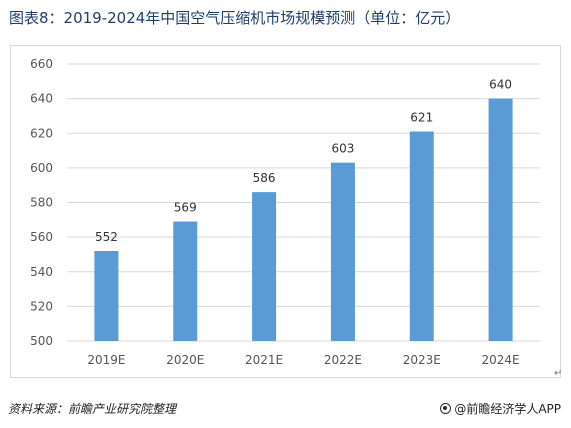 This screenshot has width=571, height=428. Describe the element at coordinates (343, 360) in the screenshot. I see `x-tick-label: 2022E` at that location.